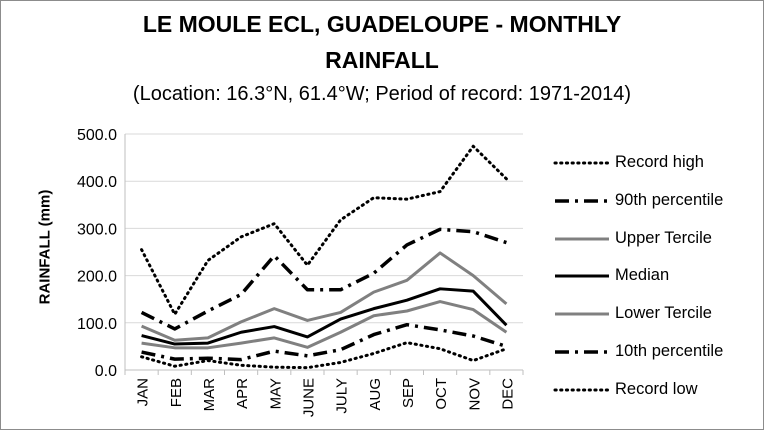  Describe the element at coordinates (474, 394) in the screenshot. I see `x-tick-label: NOV` at that location.